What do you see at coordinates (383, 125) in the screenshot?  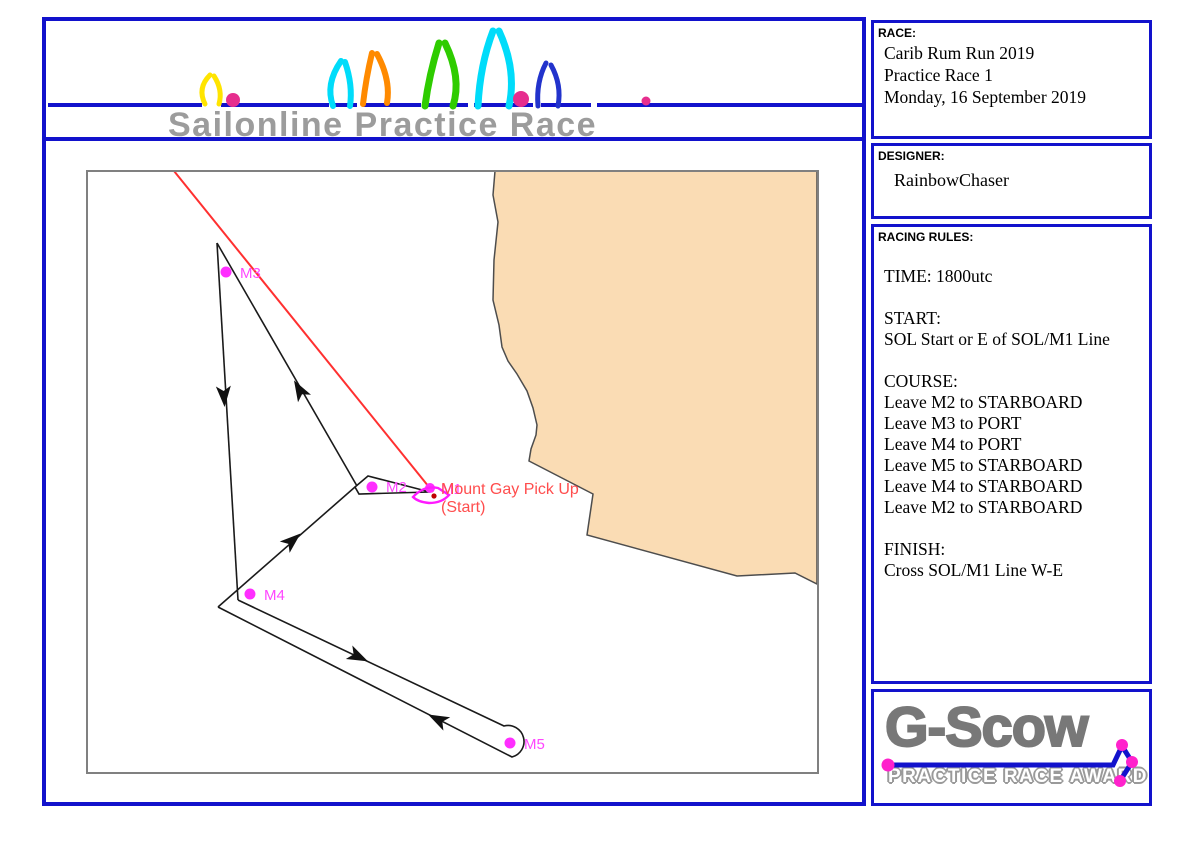 I see `banner-title: Sailonline Practice Race` at bounding box center [383, 125].